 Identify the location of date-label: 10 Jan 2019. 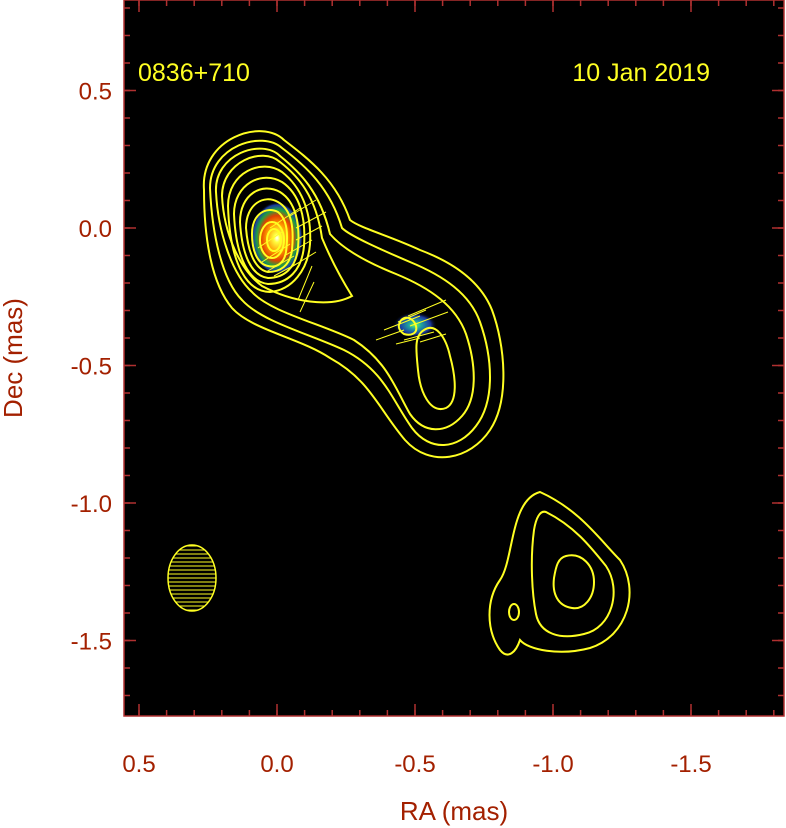
(641, 73).